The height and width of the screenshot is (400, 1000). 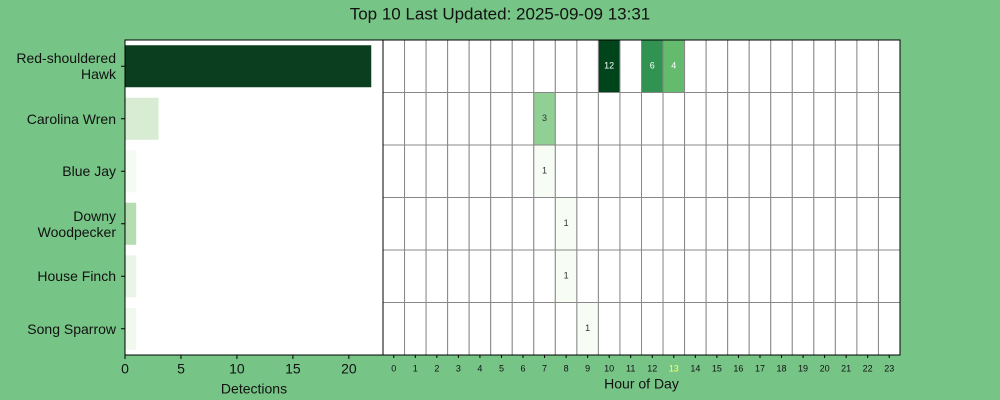 What do you see at coordinates (587, 368) in the screenshot?
I see `x-tick-label: 9` at bounding box center [587, 368].